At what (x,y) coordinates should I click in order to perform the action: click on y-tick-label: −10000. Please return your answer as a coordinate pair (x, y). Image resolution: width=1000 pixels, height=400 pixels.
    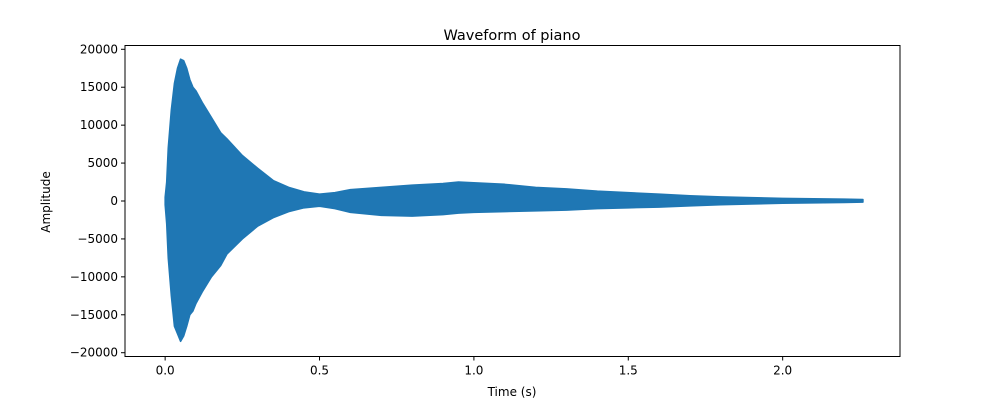
    Looking at the image, I should click on (94, 277).